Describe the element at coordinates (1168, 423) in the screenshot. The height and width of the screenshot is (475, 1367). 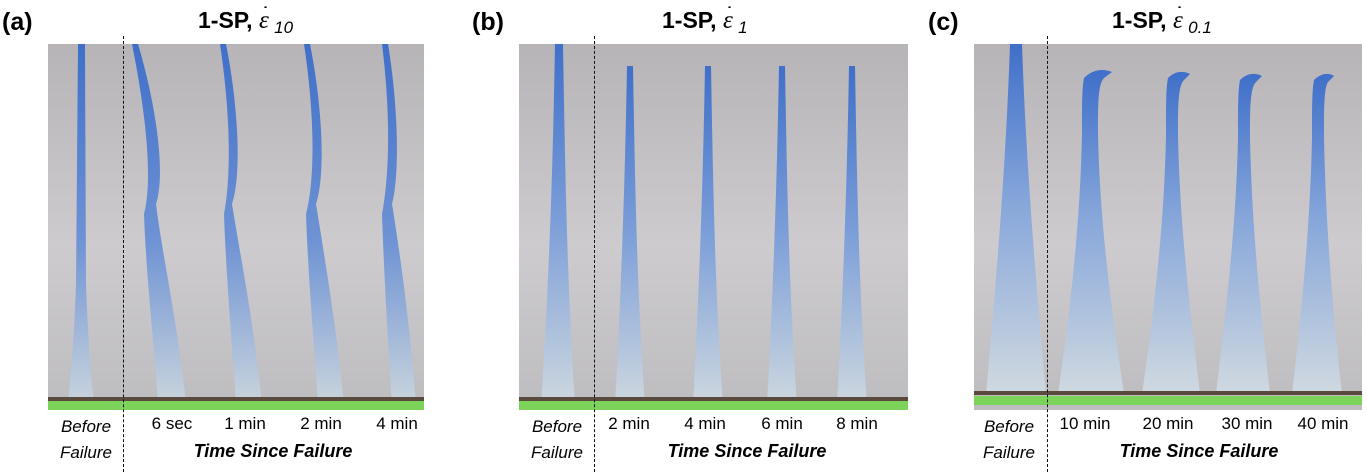
I see `time-label: 20 min` at that location.